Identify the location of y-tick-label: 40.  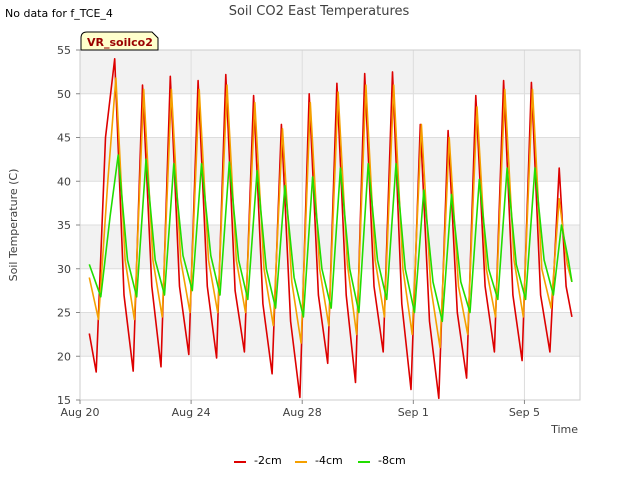
(64, 181).